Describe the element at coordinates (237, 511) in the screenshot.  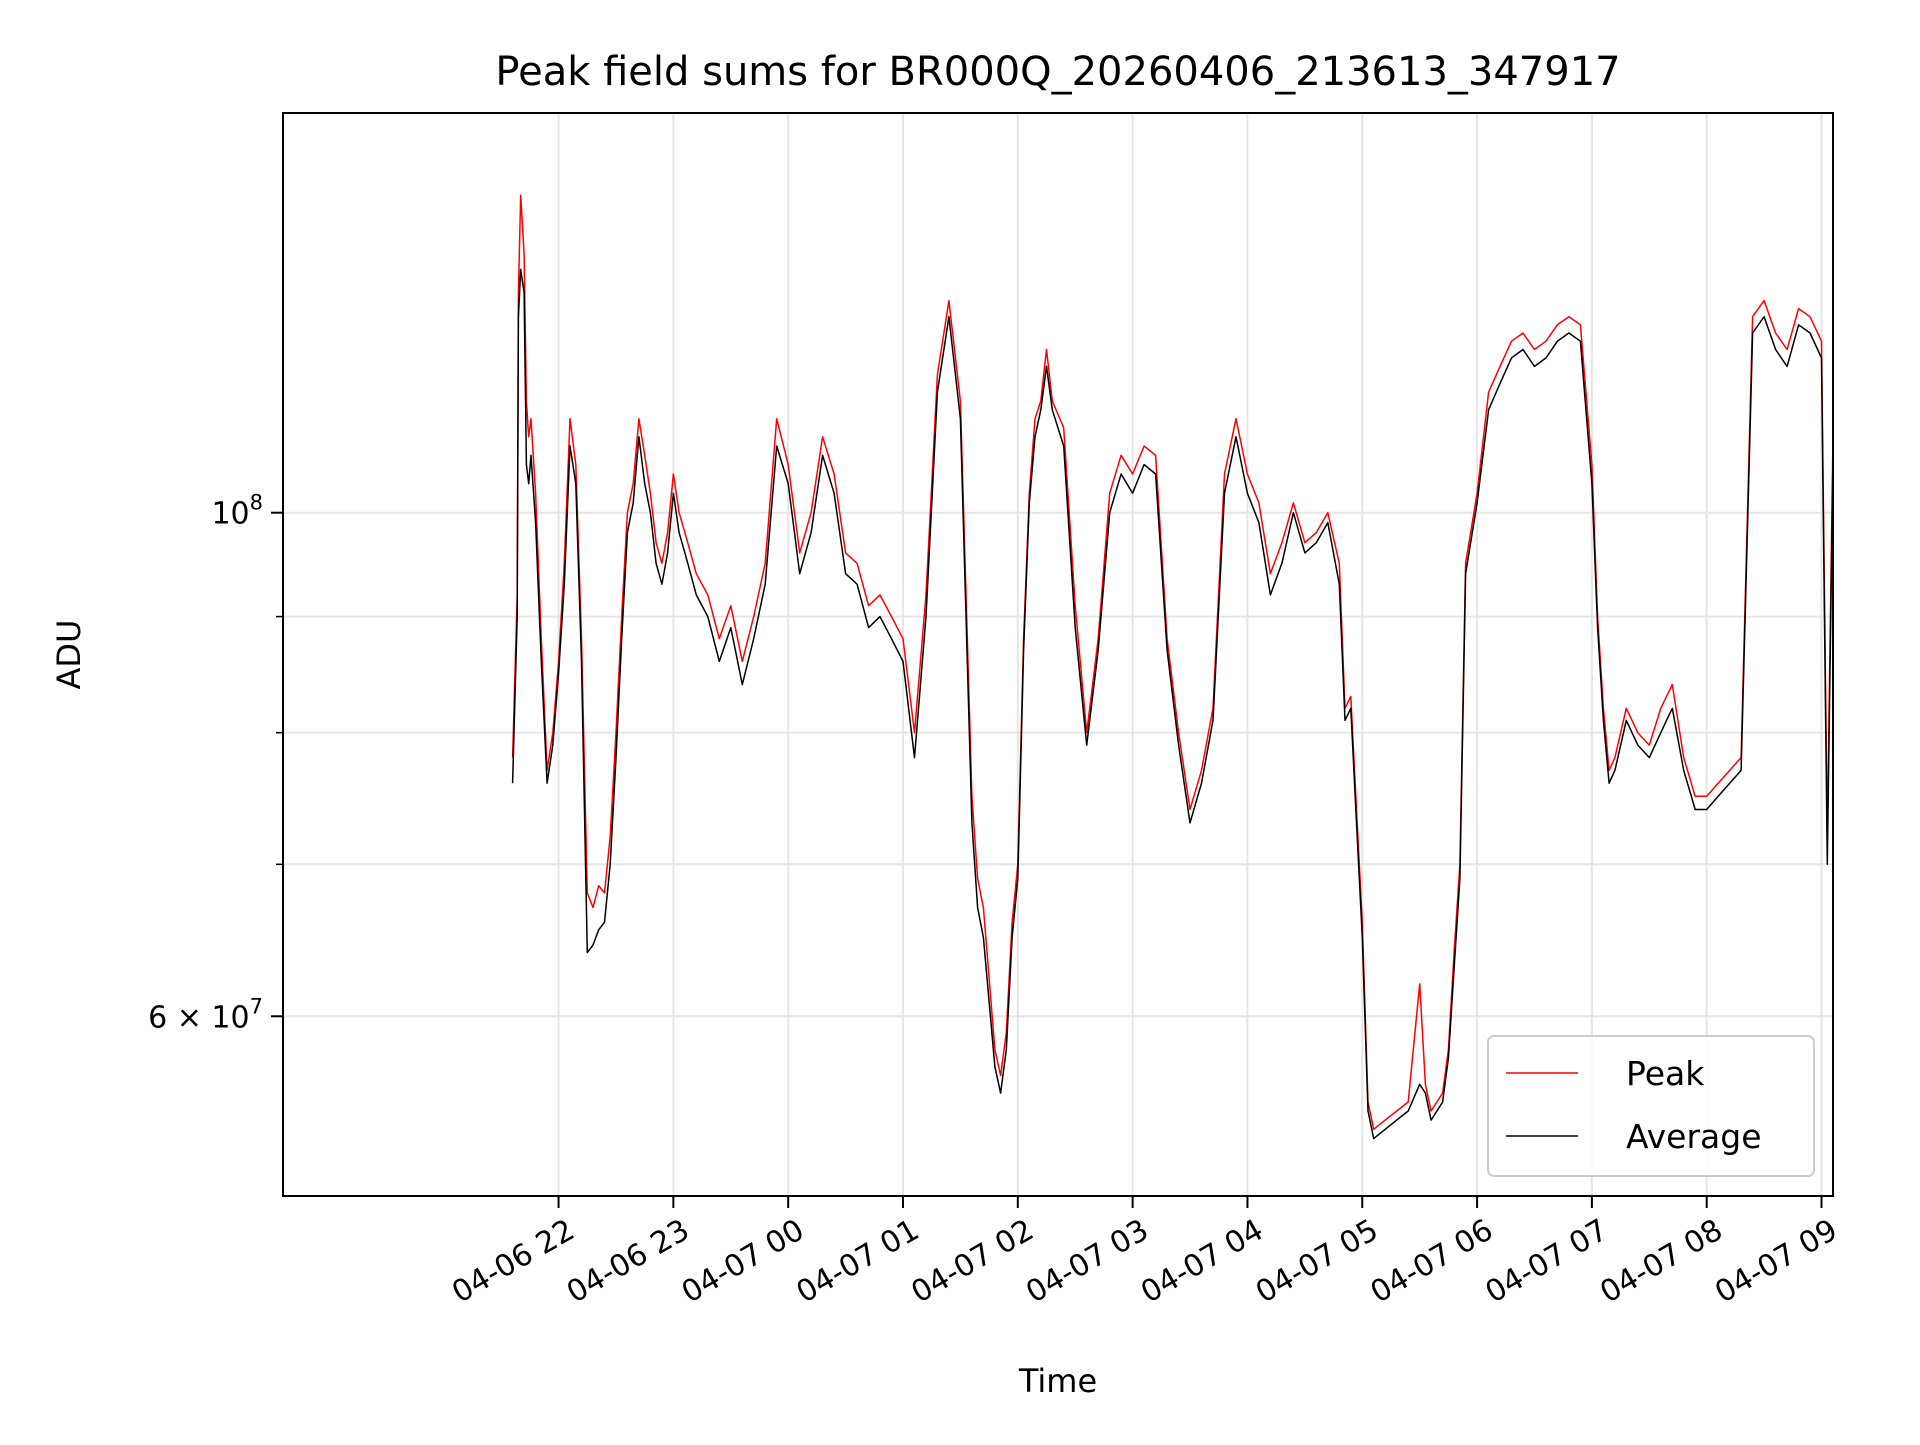
I see `y-tick-label: 108` at that location.